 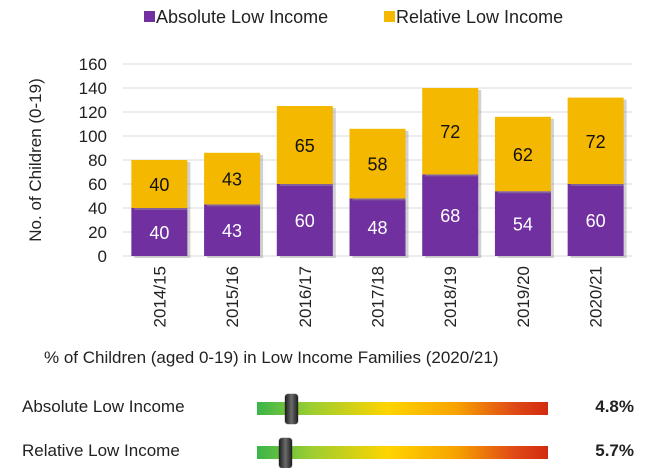 What do you see at coordinates (596, 296) in the screenshot?
I see `x-tick-label: 2020/21` at bounding box center [596, 296].